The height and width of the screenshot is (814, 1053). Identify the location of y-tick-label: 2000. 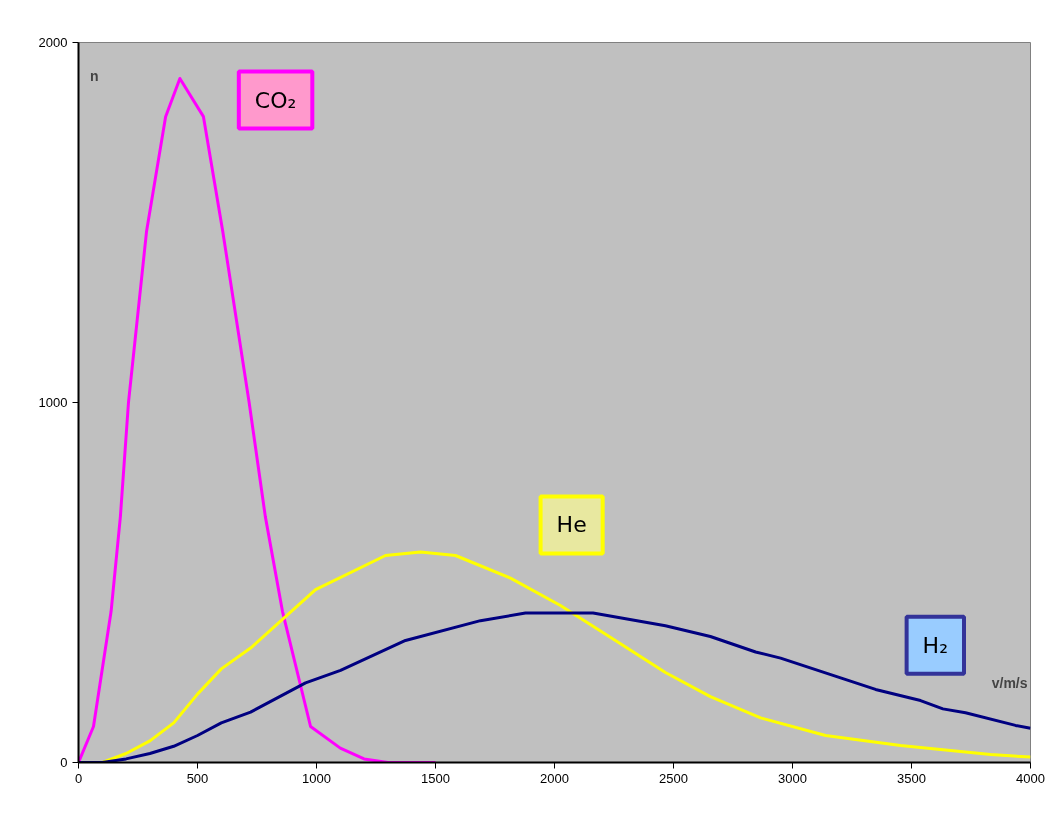
(53, 42).